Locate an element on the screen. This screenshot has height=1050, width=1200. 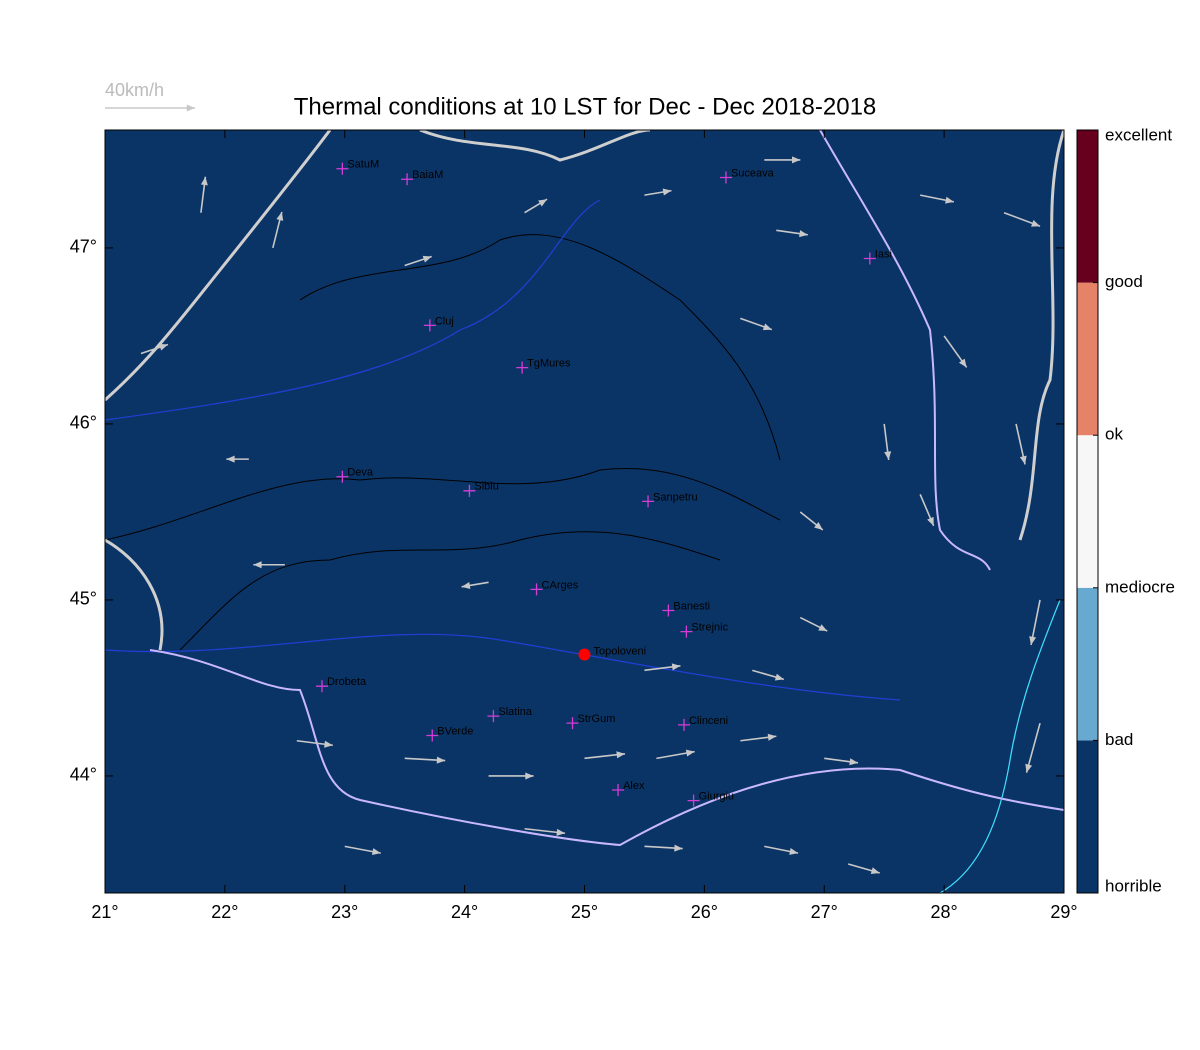
city-label: Clinceni is located at coordinates (708, 721).